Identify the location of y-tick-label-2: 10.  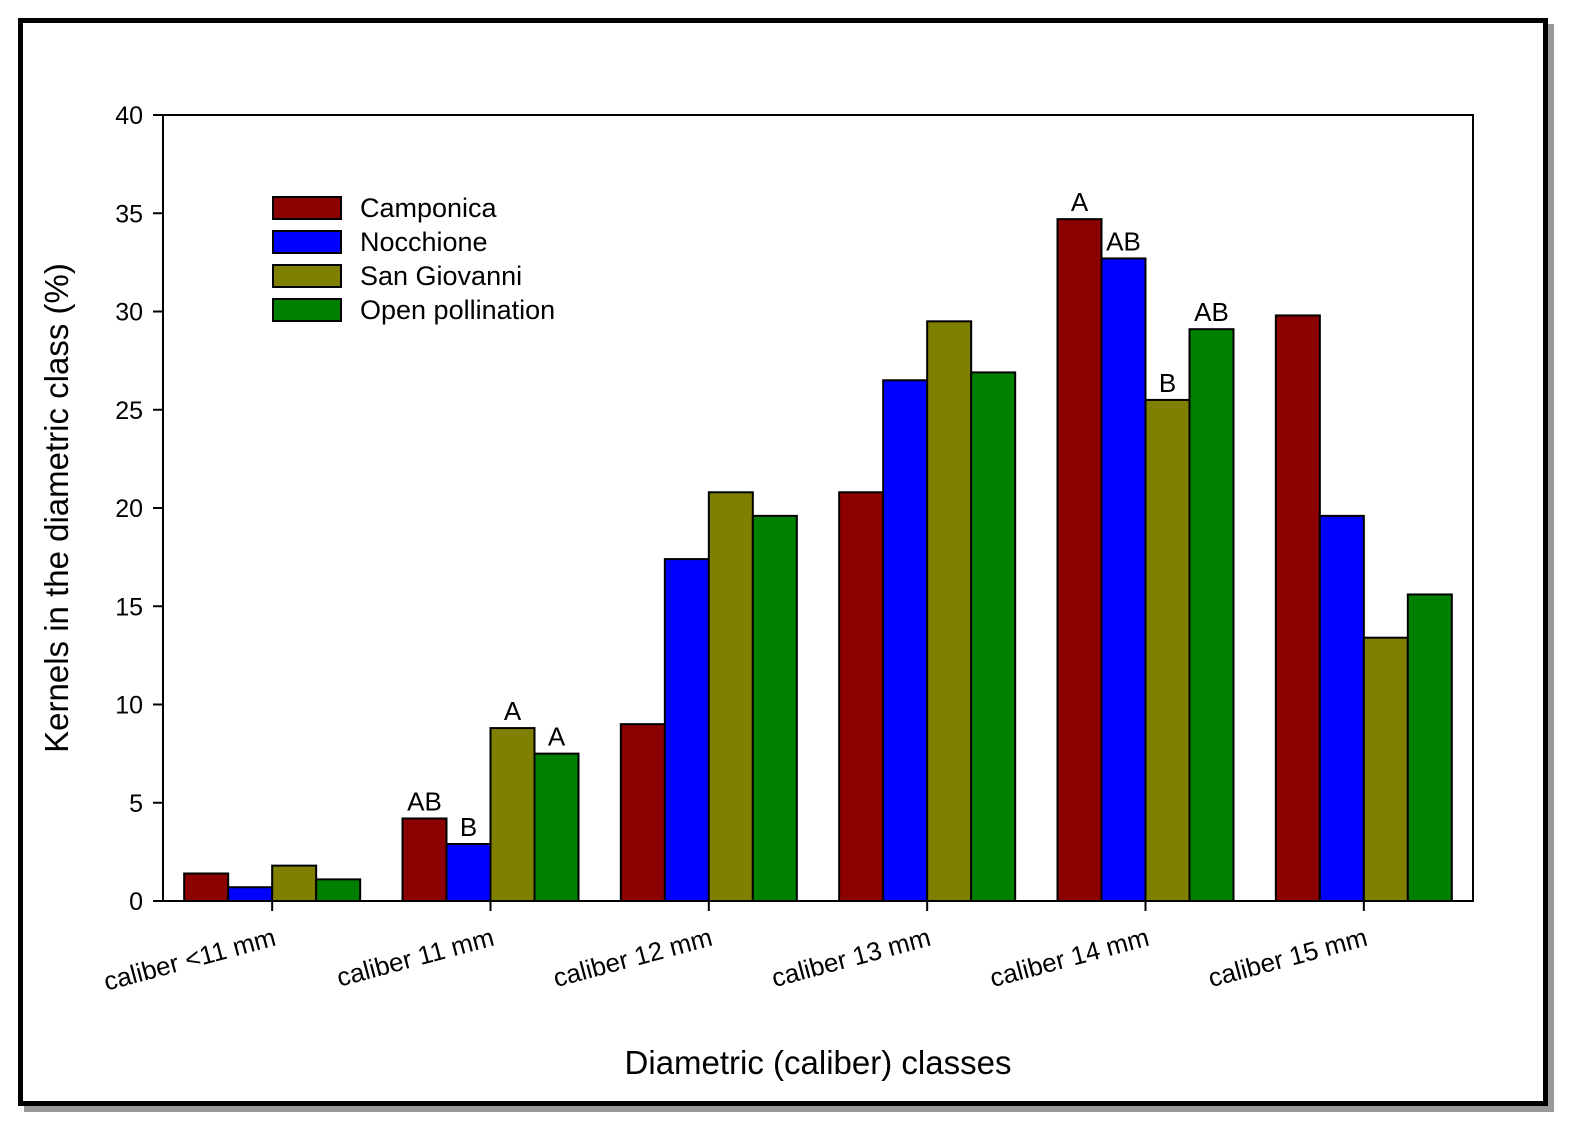
(129, 706).